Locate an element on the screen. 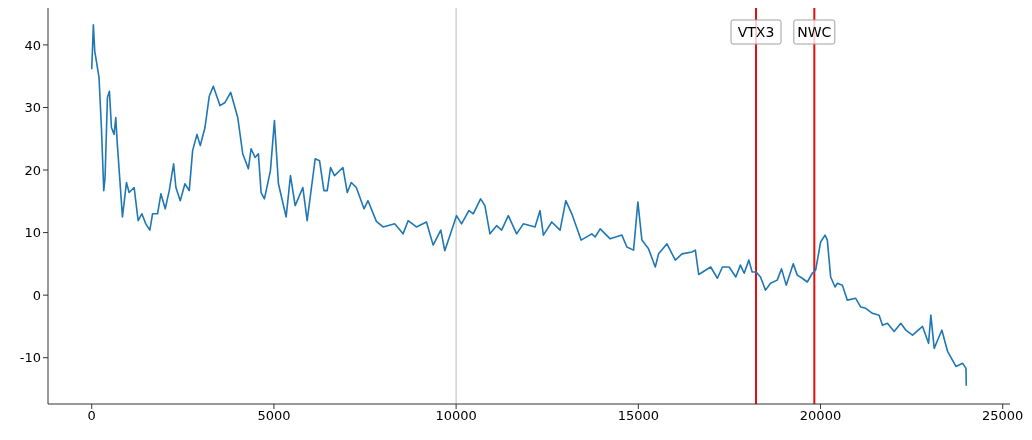 Image resolution: width=1032 pixels, height=440 pixels. x-tick-label: 20000 is located at coordinates (820, 416).